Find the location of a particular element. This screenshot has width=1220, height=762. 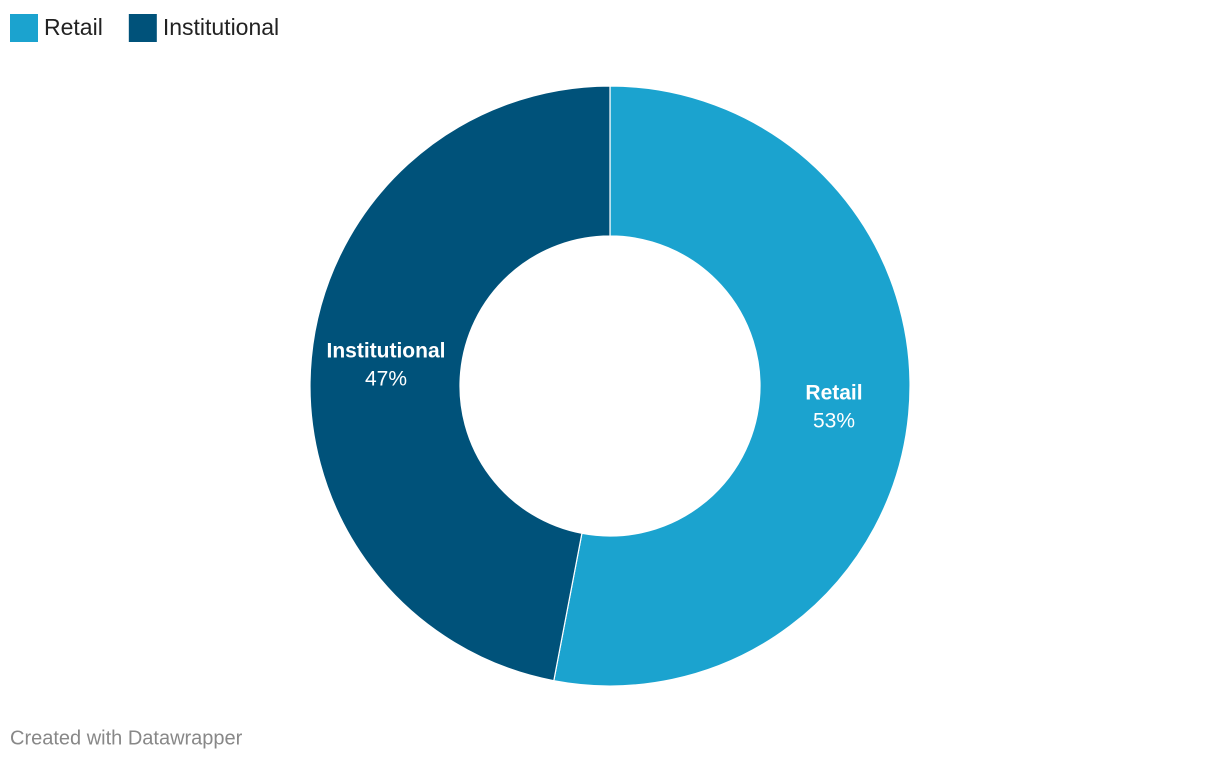

legend: Retail Institutional is located at coordinates (144, 28).